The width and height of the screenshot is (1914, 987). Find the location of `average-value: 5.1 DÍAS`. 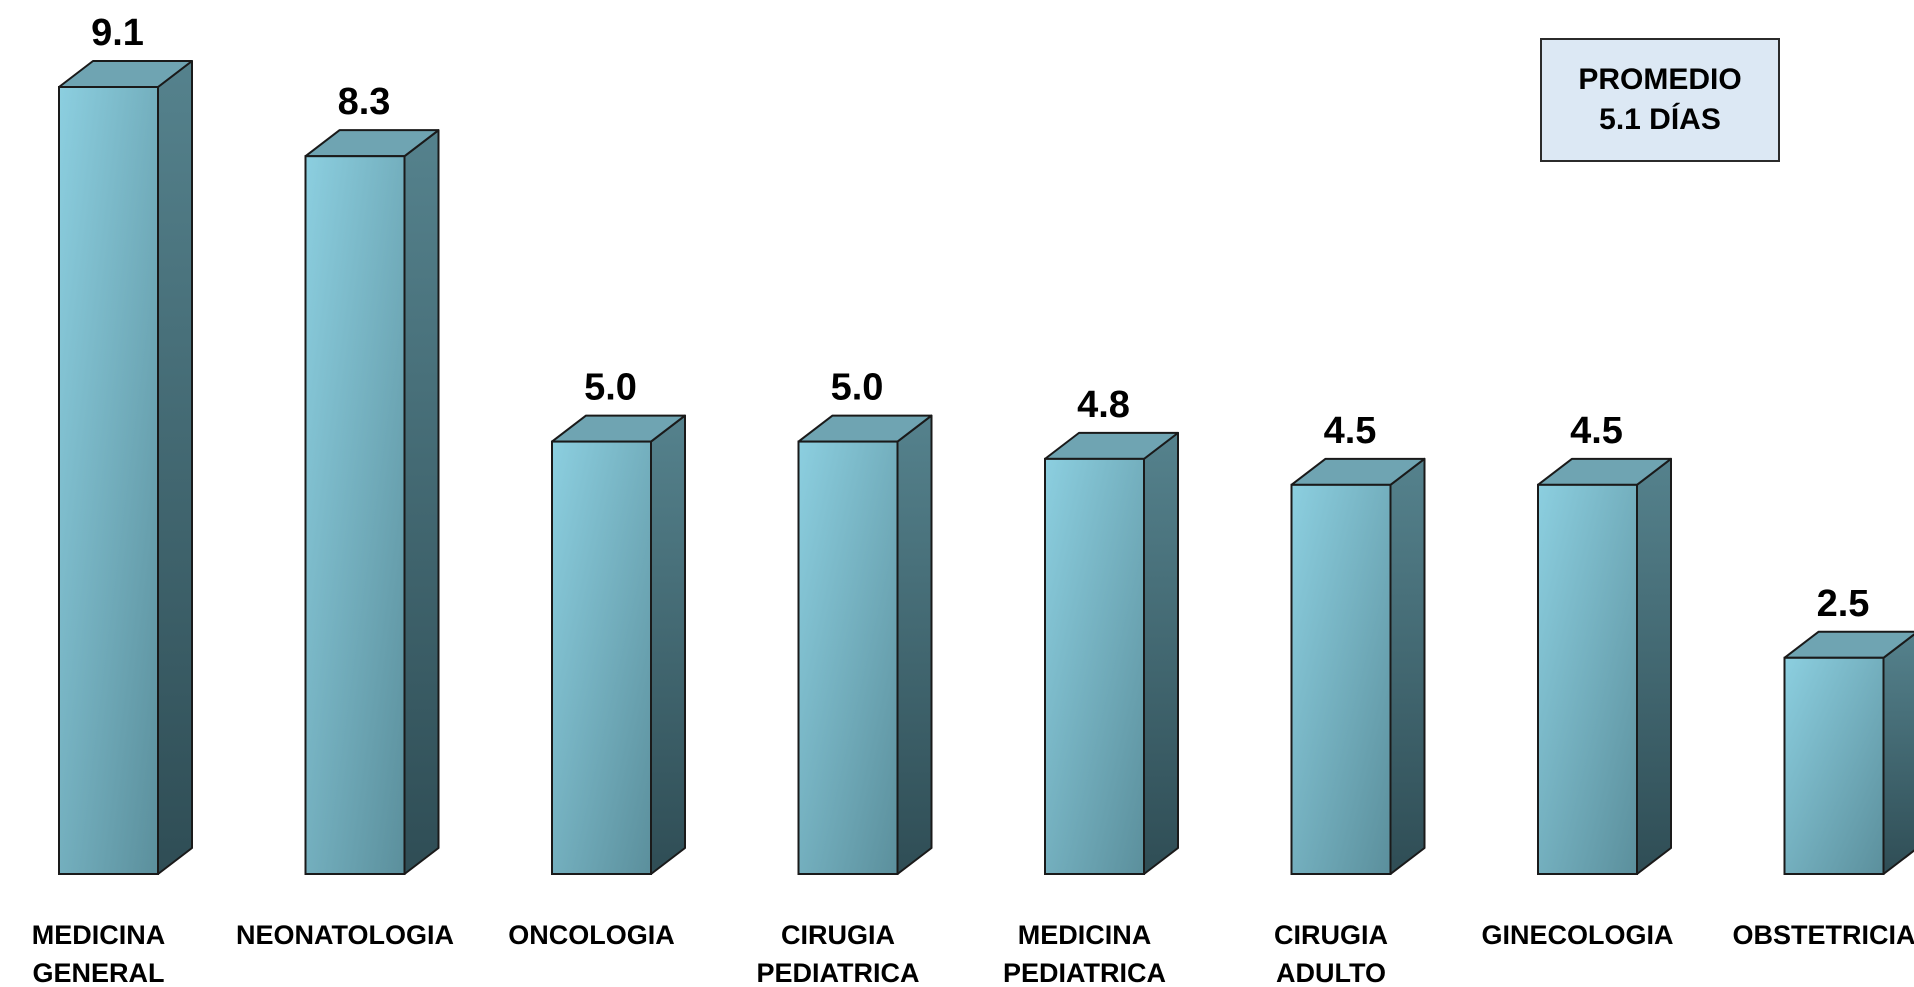

average-value: 5.1 DÍAS is located at coordinates (1660, 119).